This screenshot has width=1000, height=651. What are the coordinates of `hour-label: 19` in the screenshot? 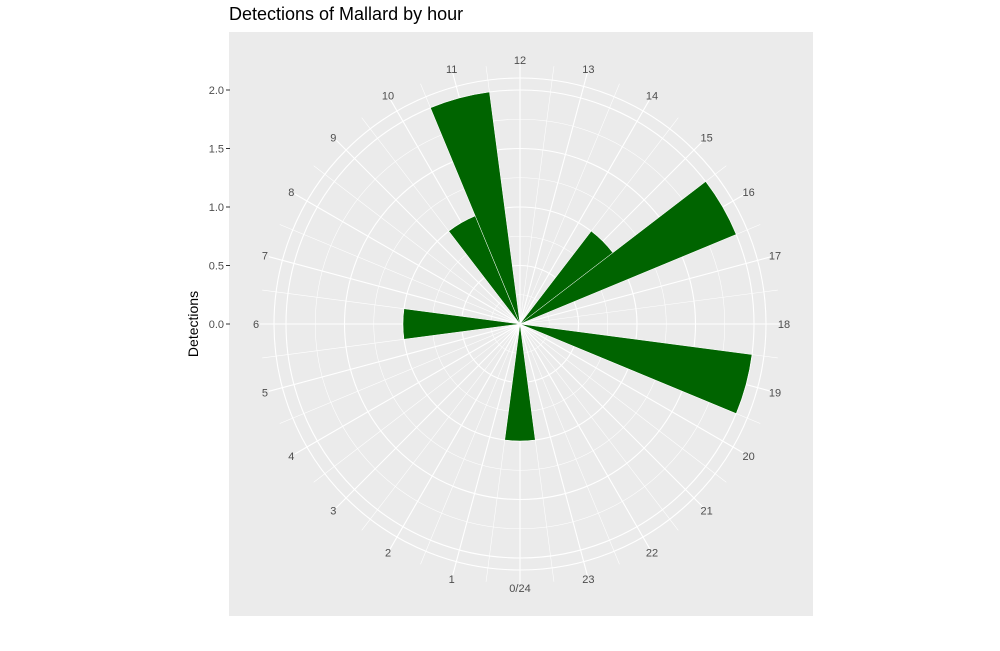 It's located at (775, 393).